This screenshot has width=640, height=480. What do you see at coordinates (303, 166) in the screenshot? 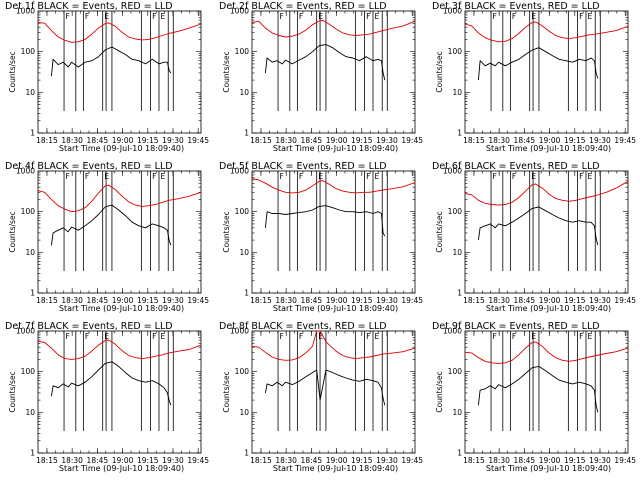
I see `panel-title: Det 5f BLACK = Events, RED = LLD` at bounding box center [303, 166].